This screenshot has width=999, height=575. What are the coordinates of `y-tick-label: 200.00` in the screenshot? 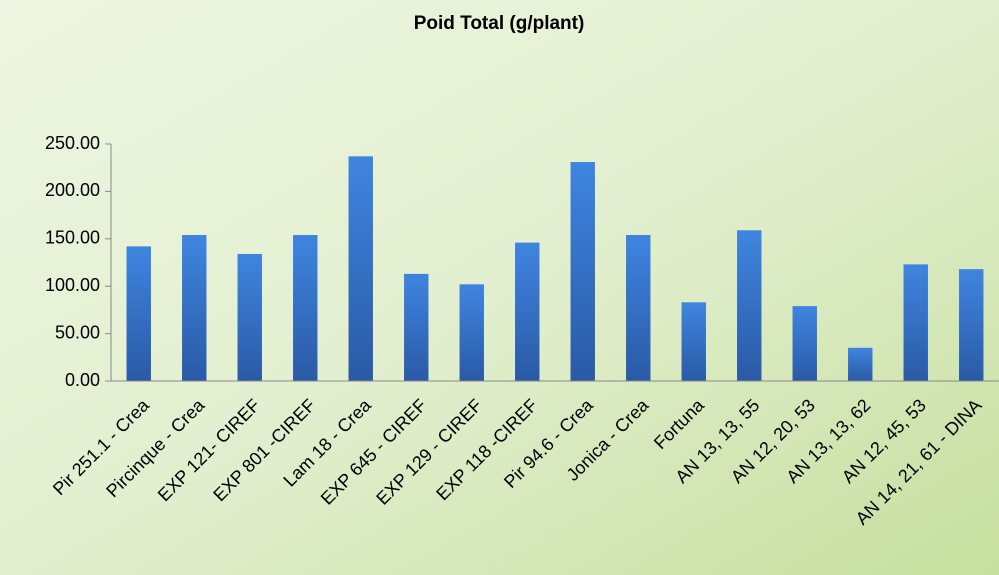 It's located at (72, 190).